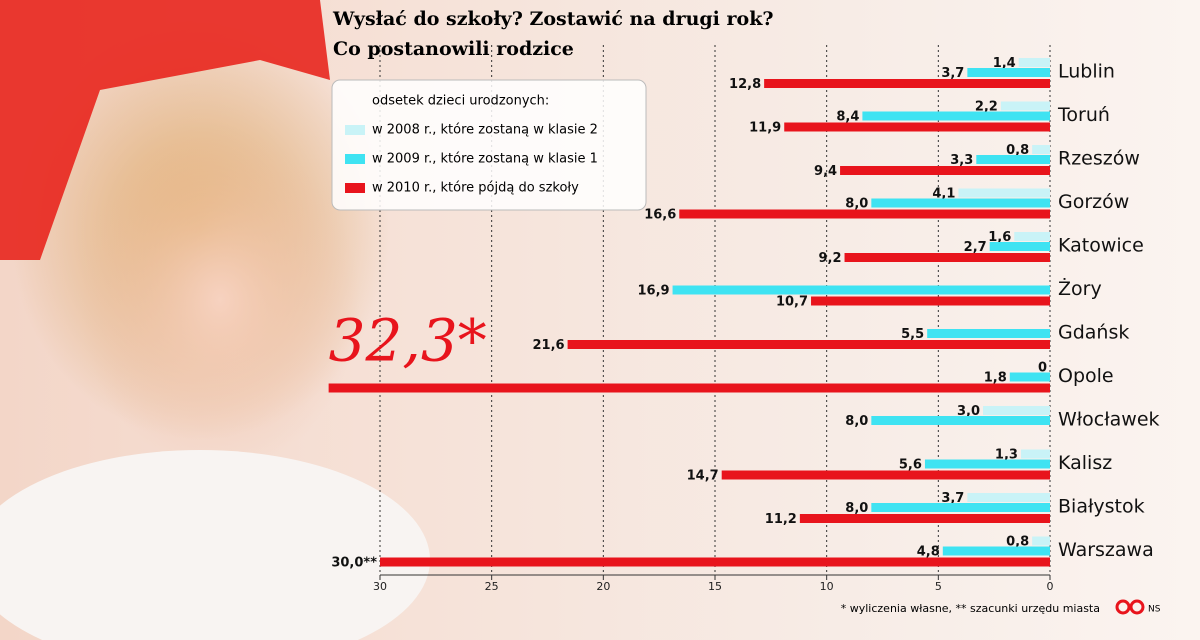 The image size is (1200, 640). Describe the element at coordinates (715, 586) in the screenshot. I see `x-tick-label: 15` at that location.